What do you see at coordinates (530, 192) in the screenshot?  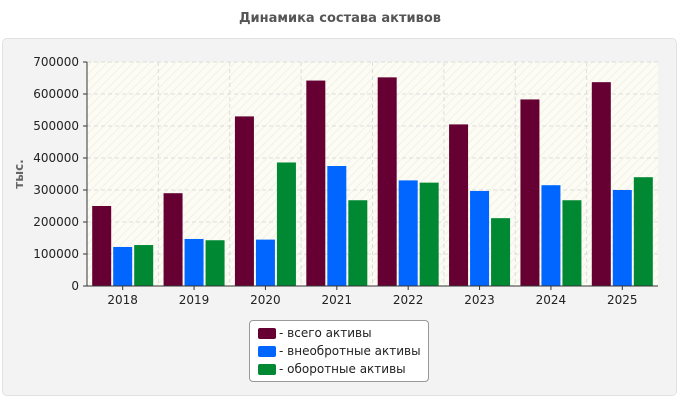 I see `bar-1-2024` at bounding box center [530, 192].